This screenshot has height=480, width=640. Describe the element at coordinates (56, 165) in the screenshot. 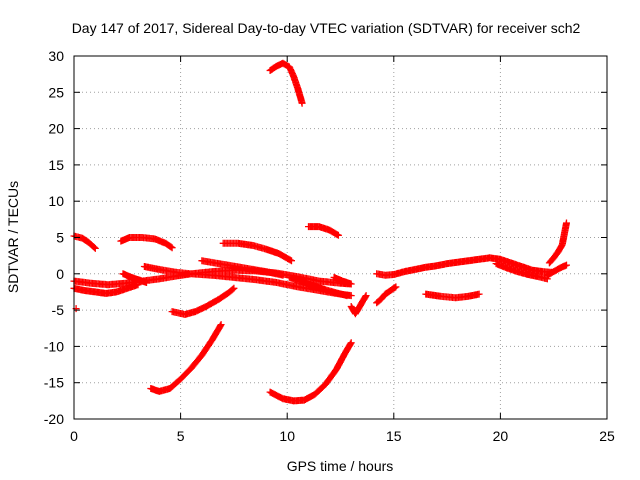

I see `y-tick-label: 15` at that location.